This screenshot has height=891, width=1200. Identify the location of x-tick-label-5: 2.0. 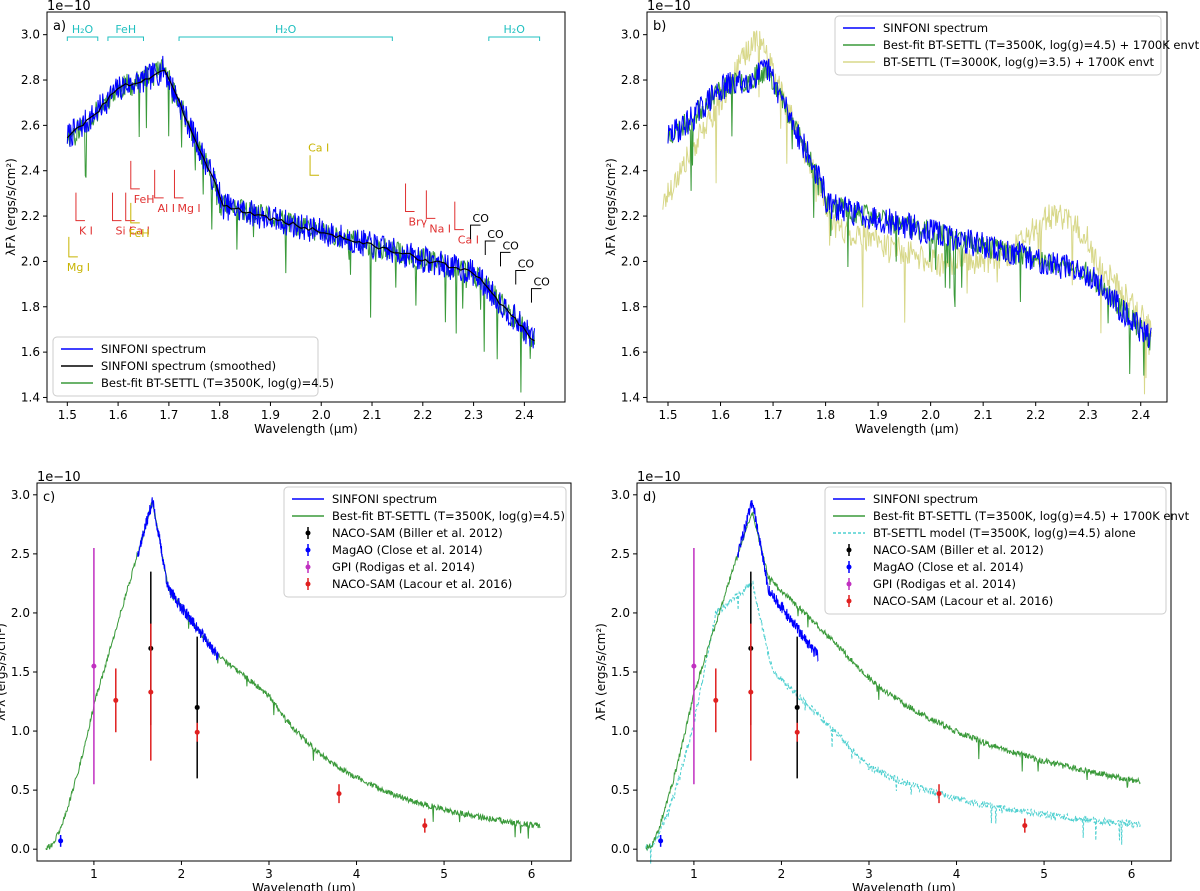
(321, 415).